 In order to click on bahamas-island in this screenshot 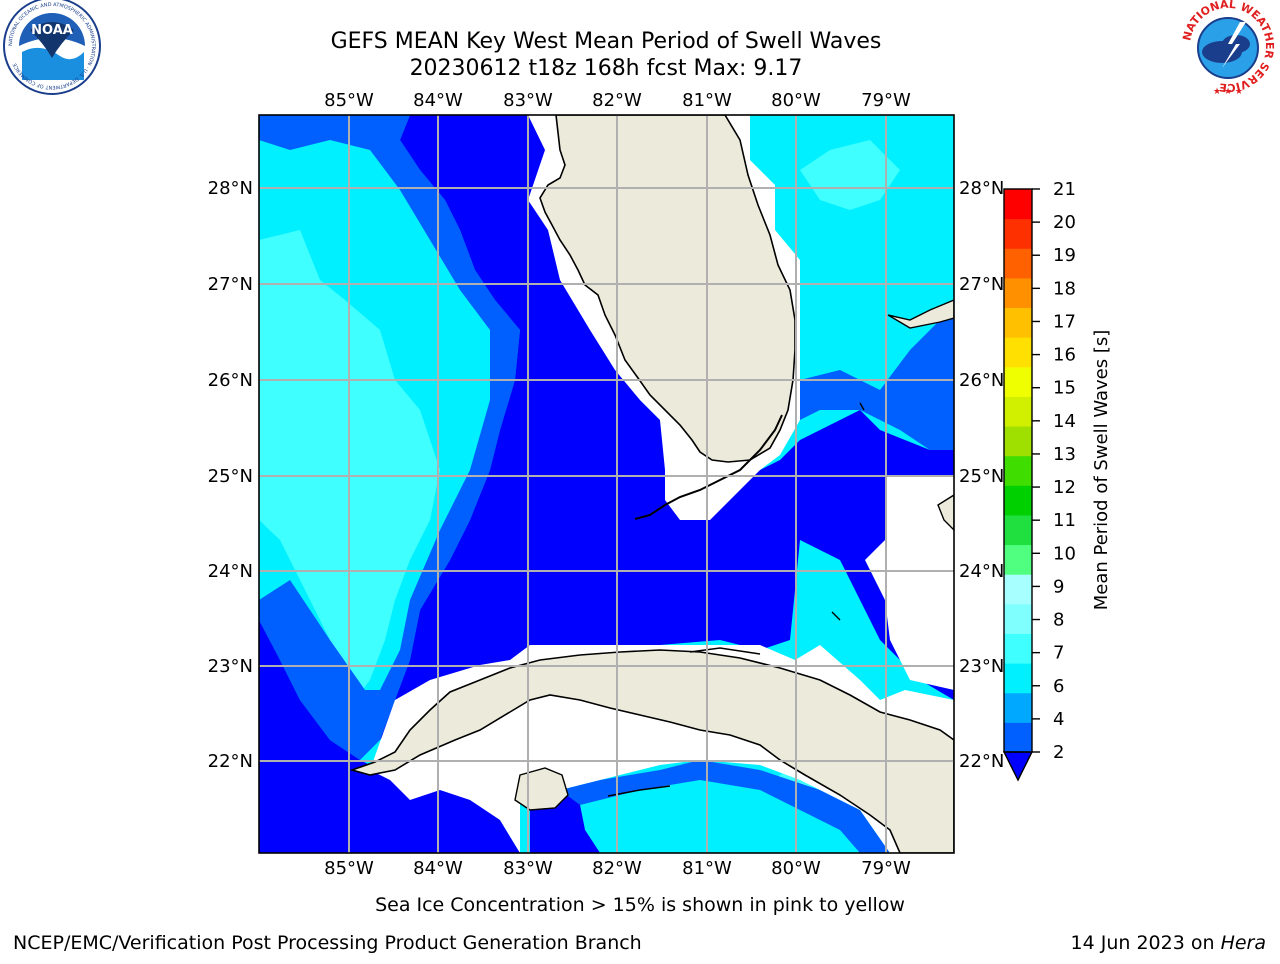, I will do `click(920, 314)`.